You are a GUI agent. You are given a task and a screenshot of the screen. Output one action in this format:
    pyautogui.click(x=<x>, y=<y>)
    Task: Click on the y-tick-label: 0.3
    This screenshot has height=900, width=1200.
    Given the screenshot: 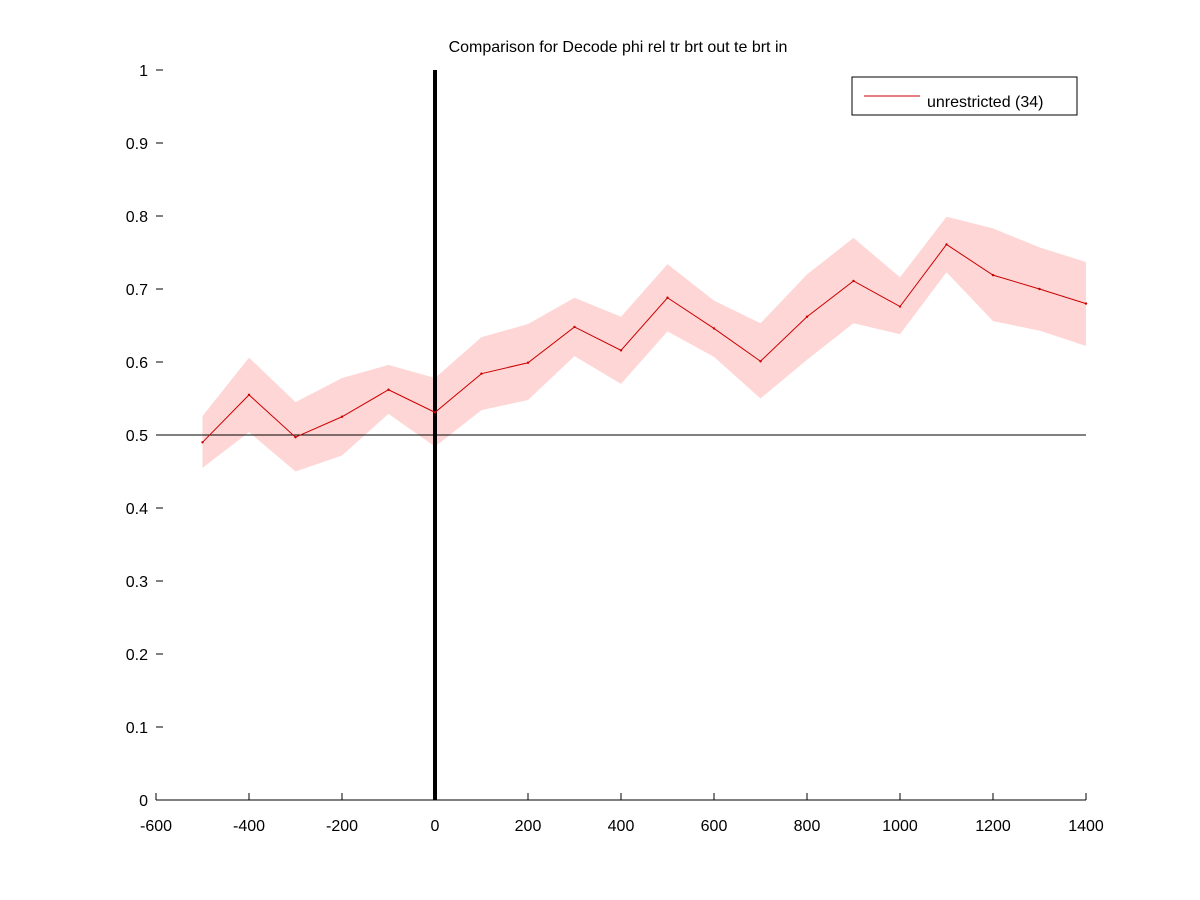 What is the action you would take?
    pyautogui.click(x=137, y=582)
    